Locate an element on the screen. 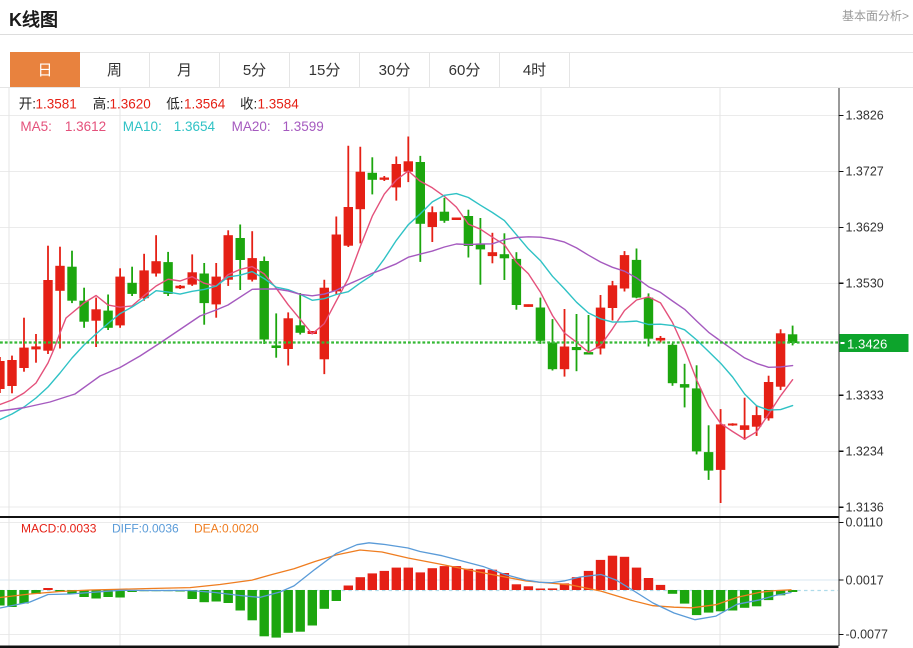 This screenshot has height=648, width=913. svg-text: 0.0110 is located at coordinates (864, 523).